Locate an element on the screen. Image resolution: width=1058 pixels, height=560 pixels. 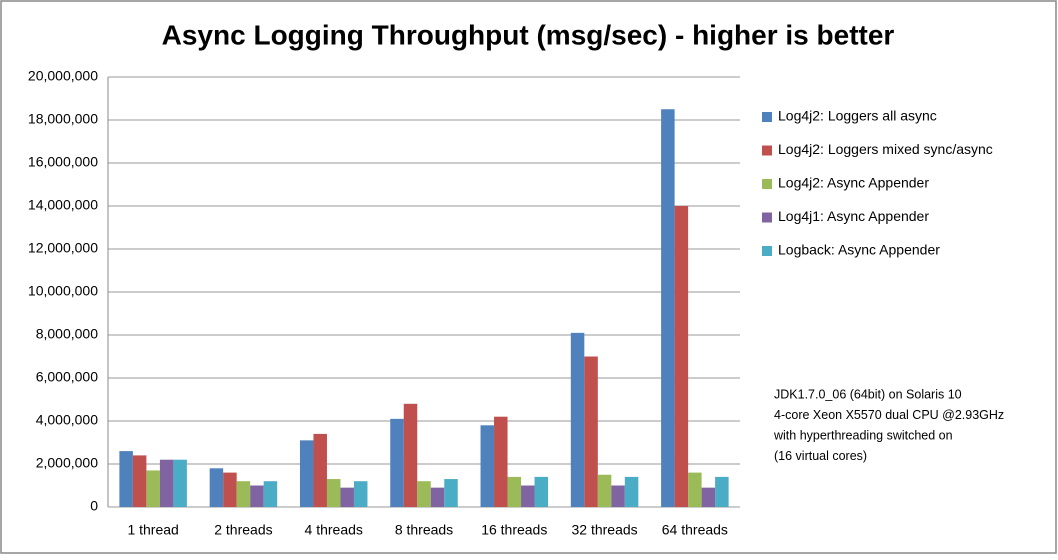
y-tick-label: 14,000,000 is located at coordinates (63, 205).